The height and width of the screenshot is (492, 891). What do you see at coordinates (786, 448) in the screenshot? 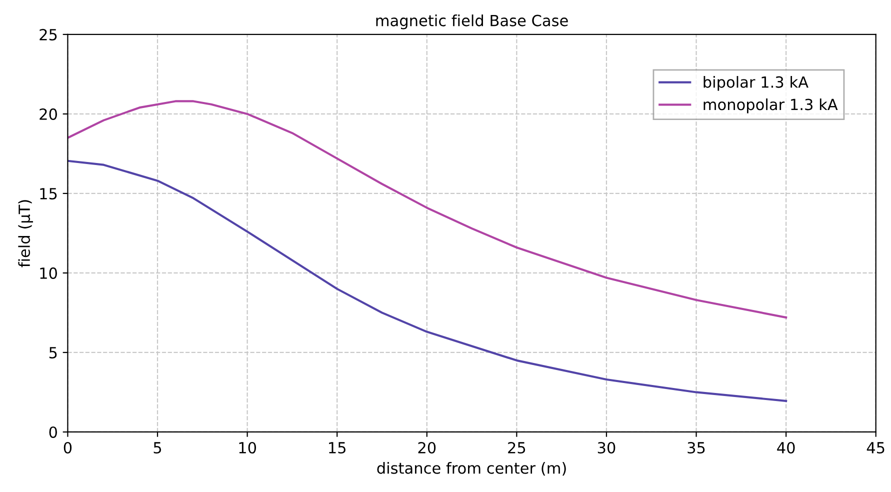
I see `x-tick-label: 40` at bounding box center [786, 448].